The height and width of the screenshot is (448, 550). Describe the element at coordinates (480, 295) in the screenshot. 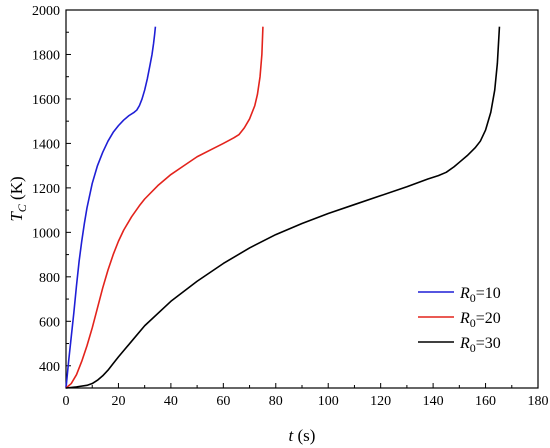

I see `legend-label-0: R0=10` at that location.